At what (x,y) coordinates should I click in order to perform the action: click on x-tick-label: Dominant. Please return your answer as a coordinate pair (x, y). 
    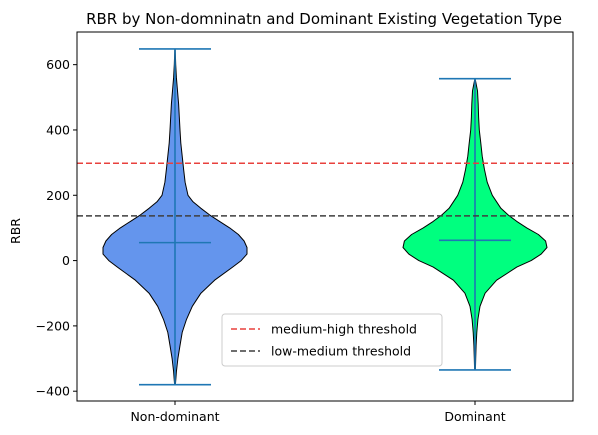
    Looking at the image, I should click on (474, 416).